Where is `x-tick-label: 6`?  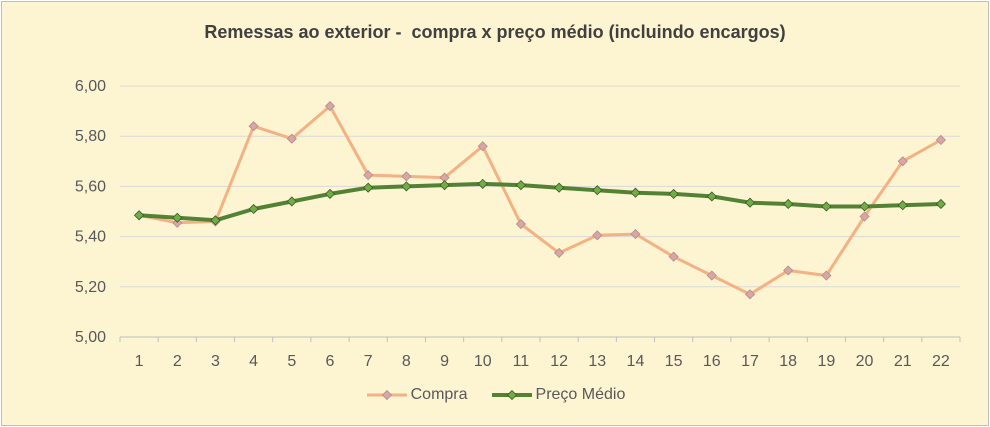 x-tick-label: 6 is located at coordinates (330, 361).